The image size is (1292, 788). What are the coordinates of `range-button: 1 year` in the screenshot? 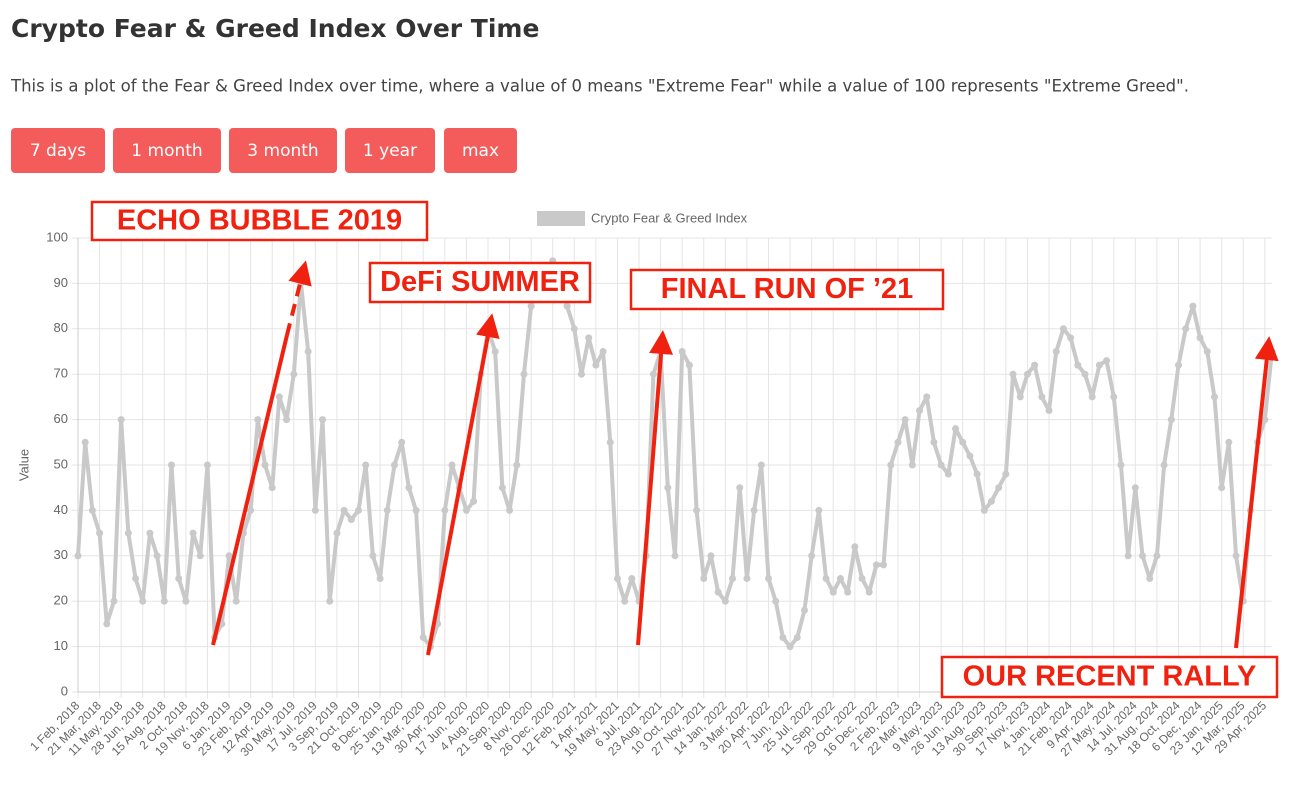 It's located at (390, 150).